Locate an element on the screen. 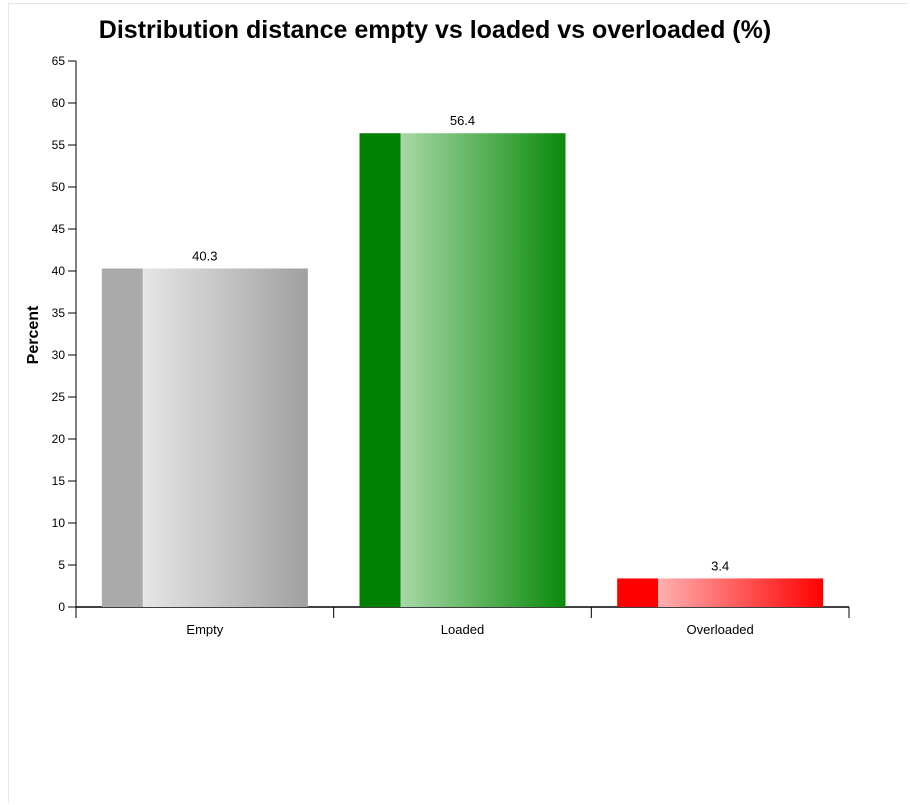 Image resolution: width=910 pixels, height=805 pixels. bar-overloaded-shade is located at coordinates (638, 592).